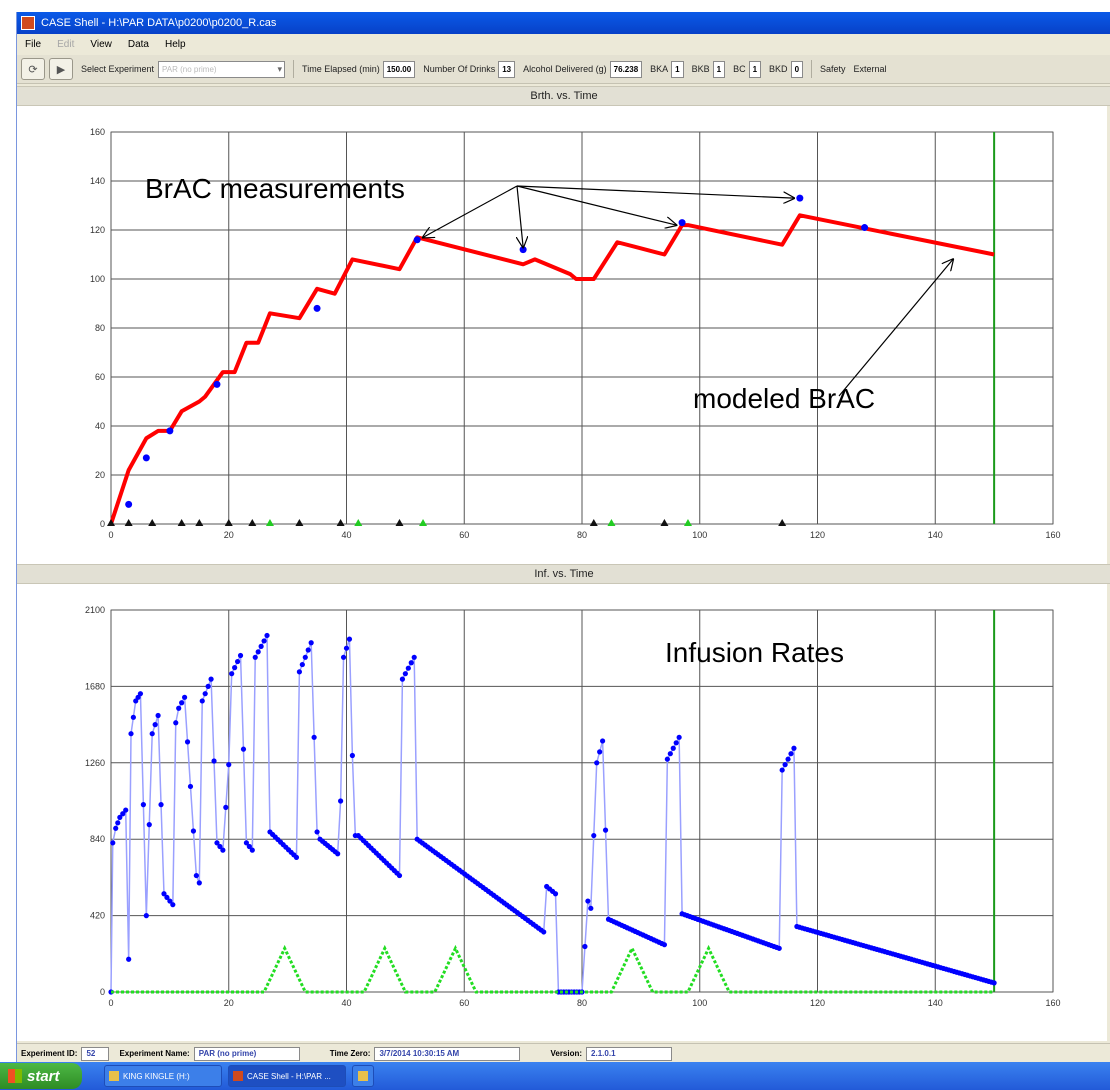 The width and height of the screenshot is (1110, 1090). I want to click on brac-measurements-annotation: BrAC measurements, so click(275, 188).